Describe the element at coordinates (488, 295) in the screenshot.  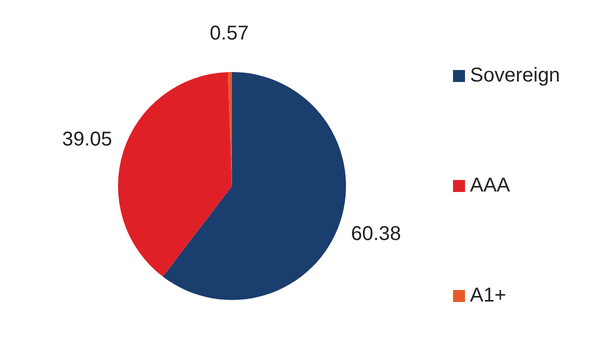
I see `legend-label: A1+` at that location.